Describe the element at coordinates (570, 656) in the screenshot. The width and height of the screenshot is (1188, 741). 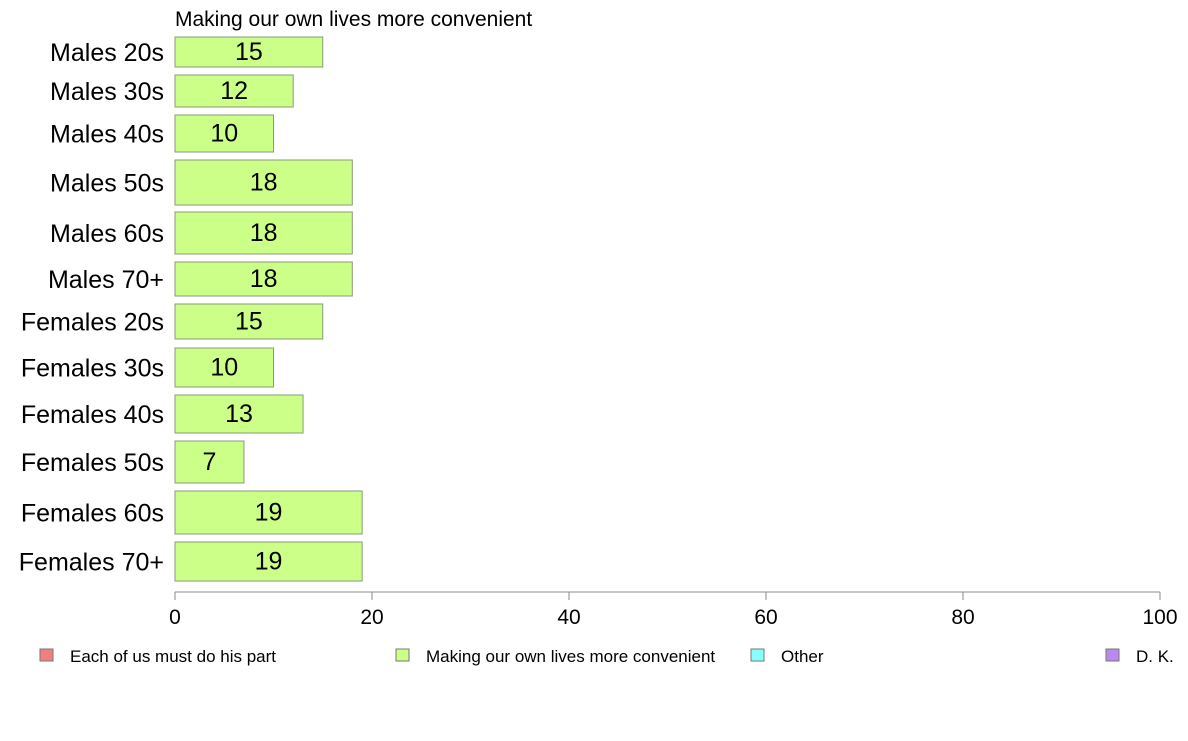
I see `legend-label-2: Making our own lives more convenient` at that location.